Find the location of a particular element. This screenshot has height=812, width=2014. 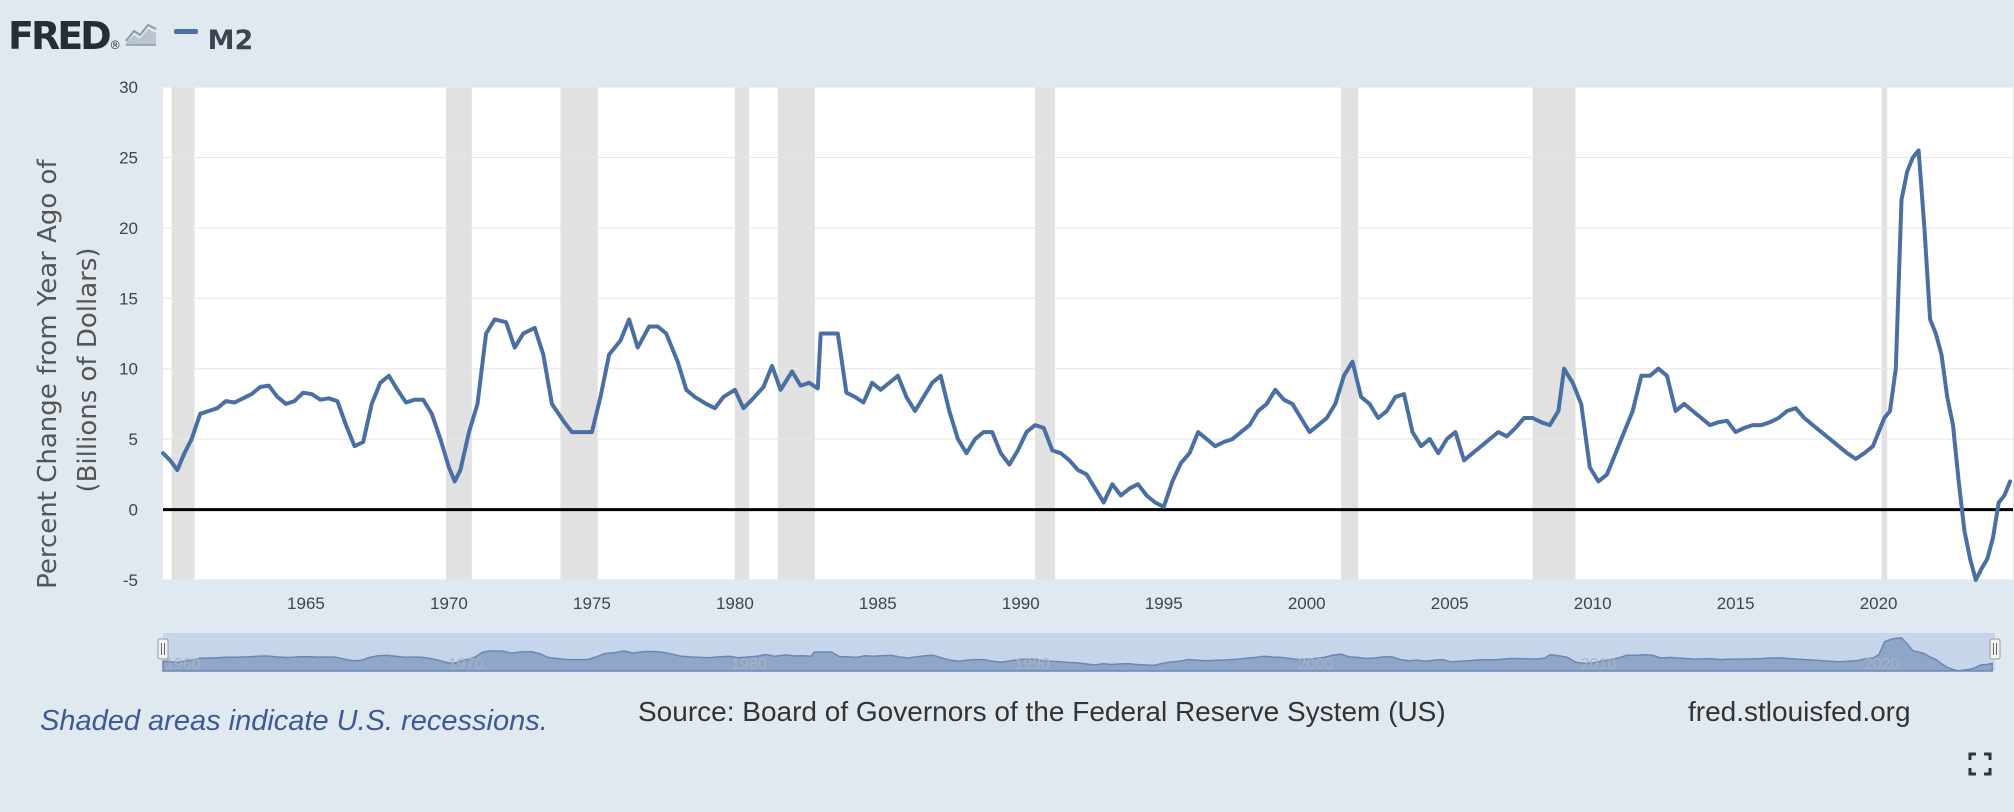

y-tick-label: 25 is located at coordinates (128, 157).